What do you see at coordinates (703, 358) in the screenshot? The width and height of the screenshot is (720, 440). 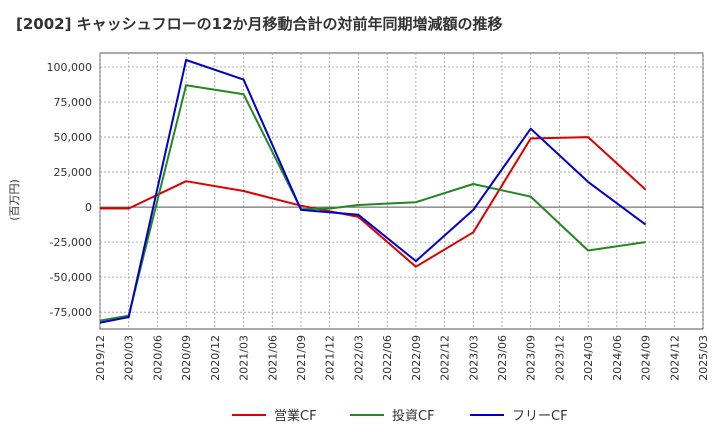 I see `x-tick-label: 2025/03` at bounding box center [703, 358].